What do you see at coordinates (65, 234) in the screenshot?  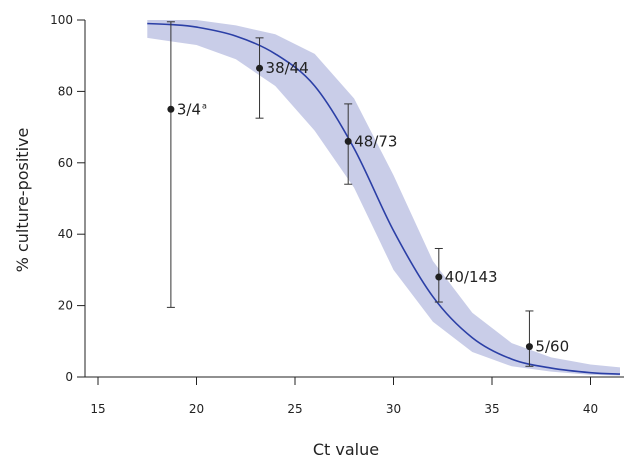 I see `y-tick-label: 40` at bounding box center [65, 234].